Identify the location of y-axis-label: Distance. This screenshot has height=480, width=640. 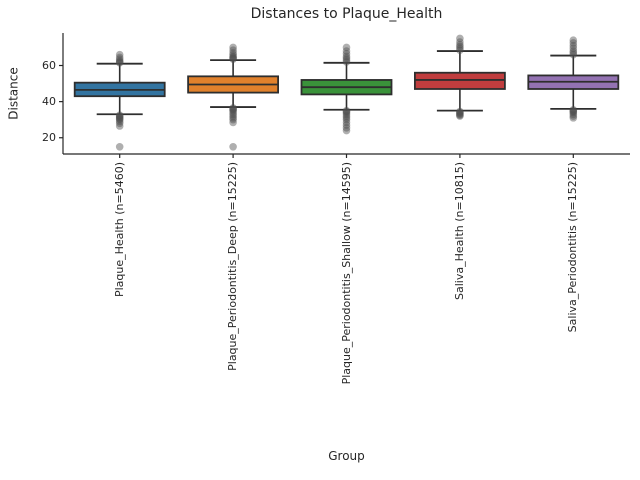
(13, 93).